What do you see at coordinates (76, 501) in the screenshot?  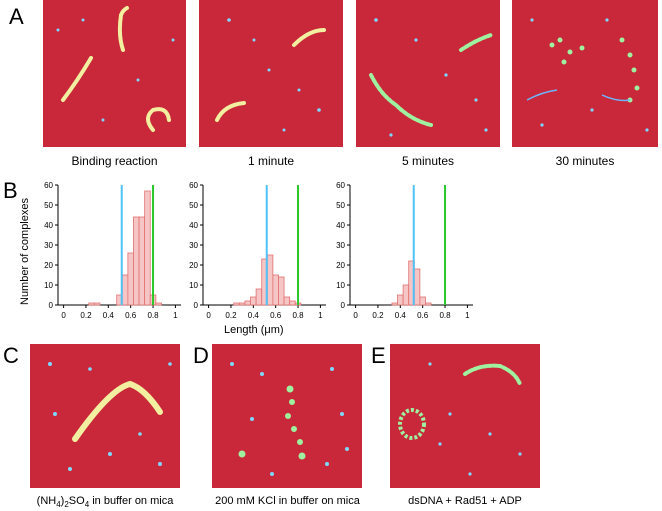 I see `caption-c-part: SO` at bounding box center [76, 501].